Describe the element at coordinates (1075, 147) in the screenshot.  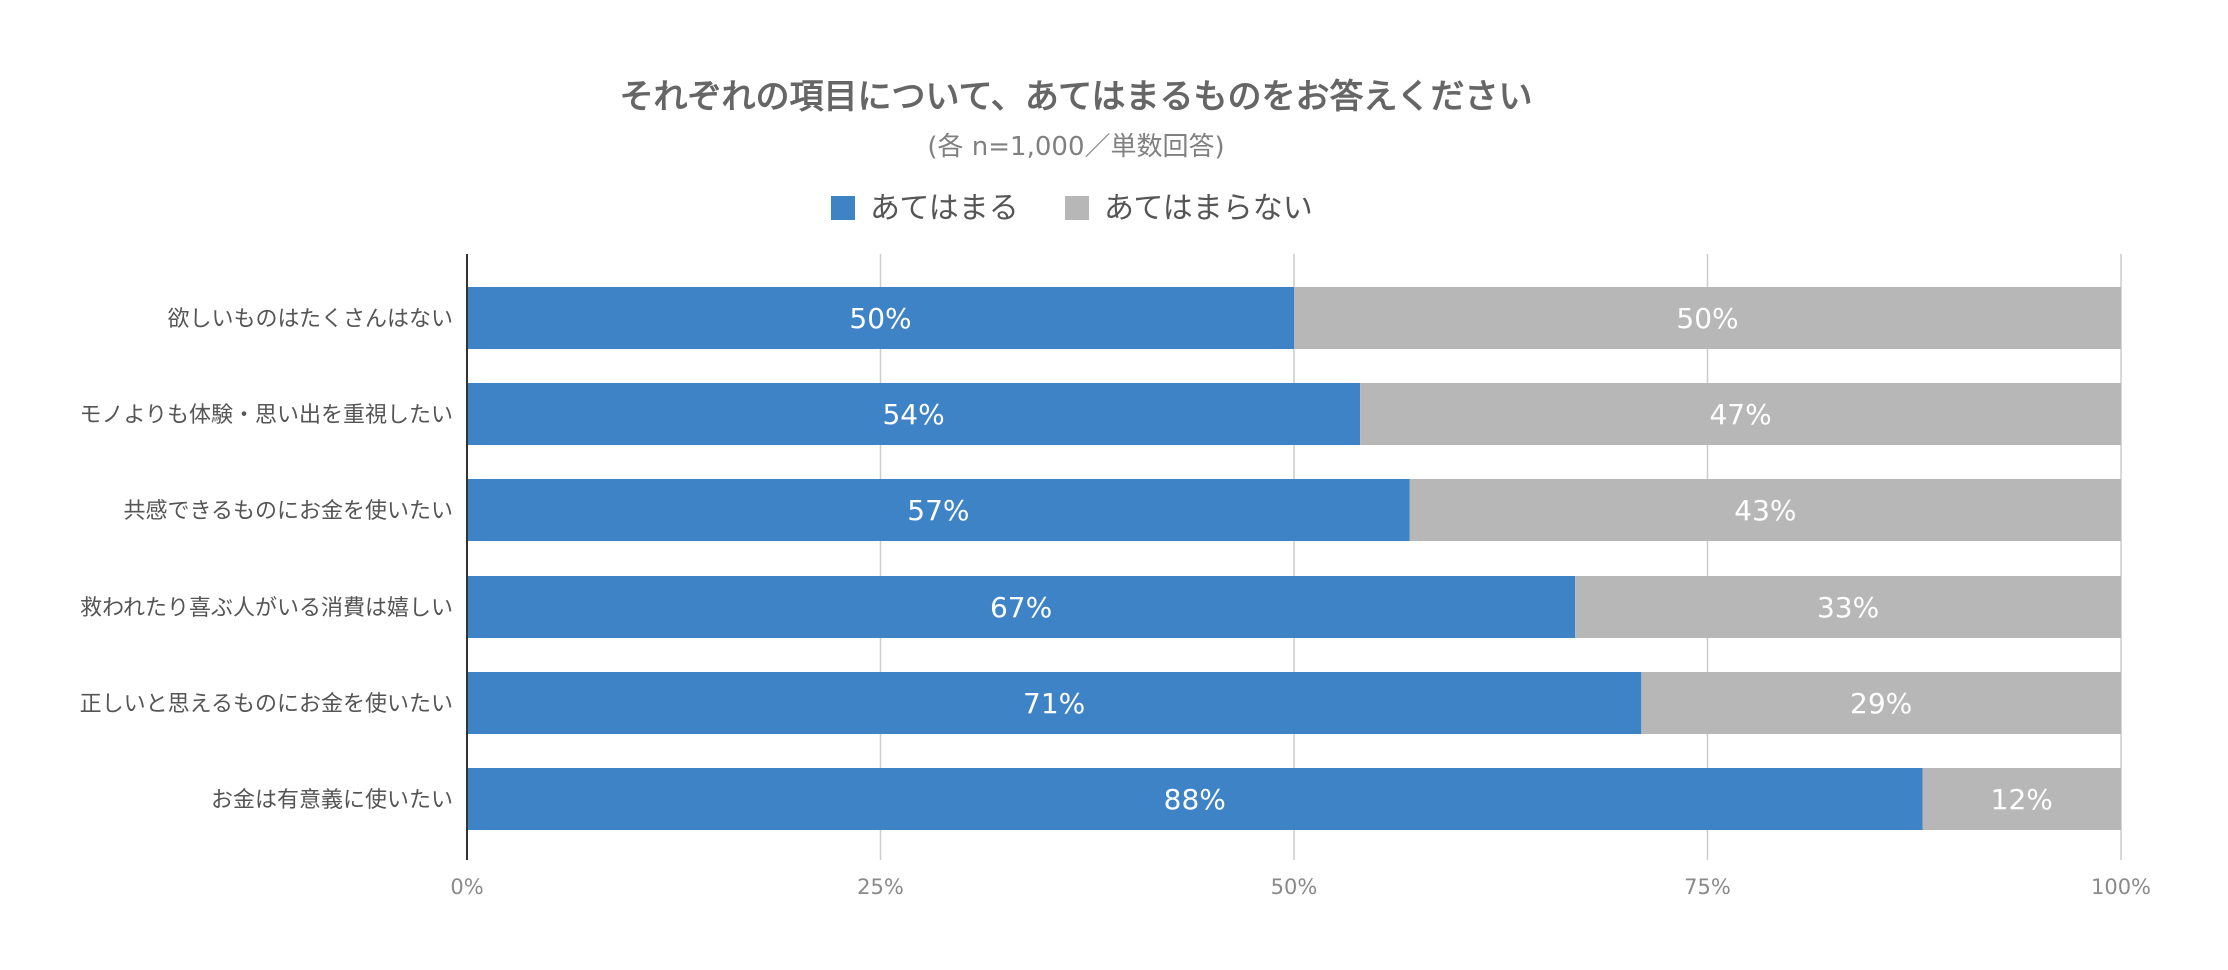
I see `chart-subtitle: (各 n=1,000／単数回答)` at that location.